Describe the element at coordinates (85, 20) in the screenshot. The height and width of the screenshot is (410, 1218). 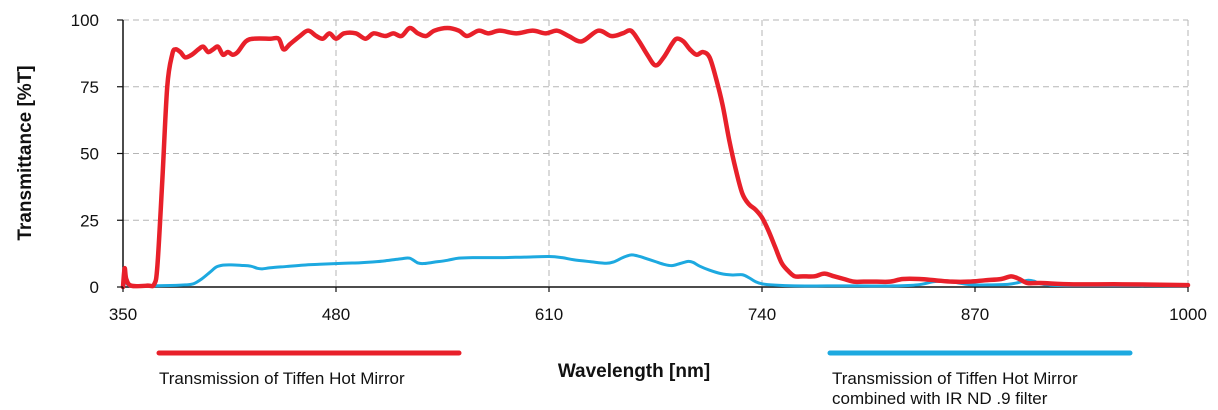
I see `y-tick-label: 100` at that location.